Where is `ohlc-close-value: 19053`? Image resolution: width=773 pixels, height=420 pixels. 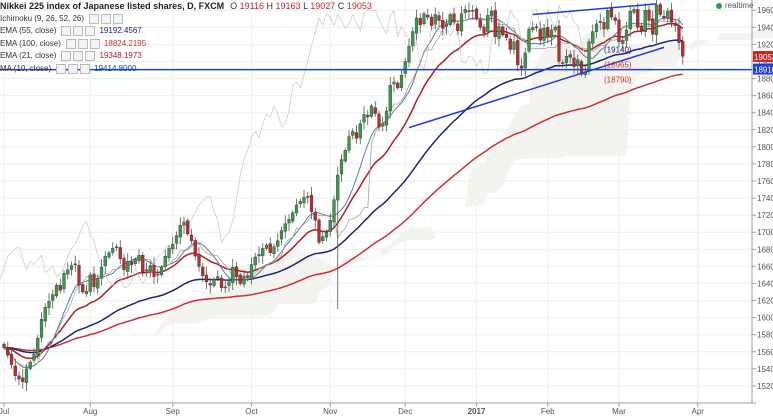 ohlc-close-value: 19053 is located at coordinates (359, 6).